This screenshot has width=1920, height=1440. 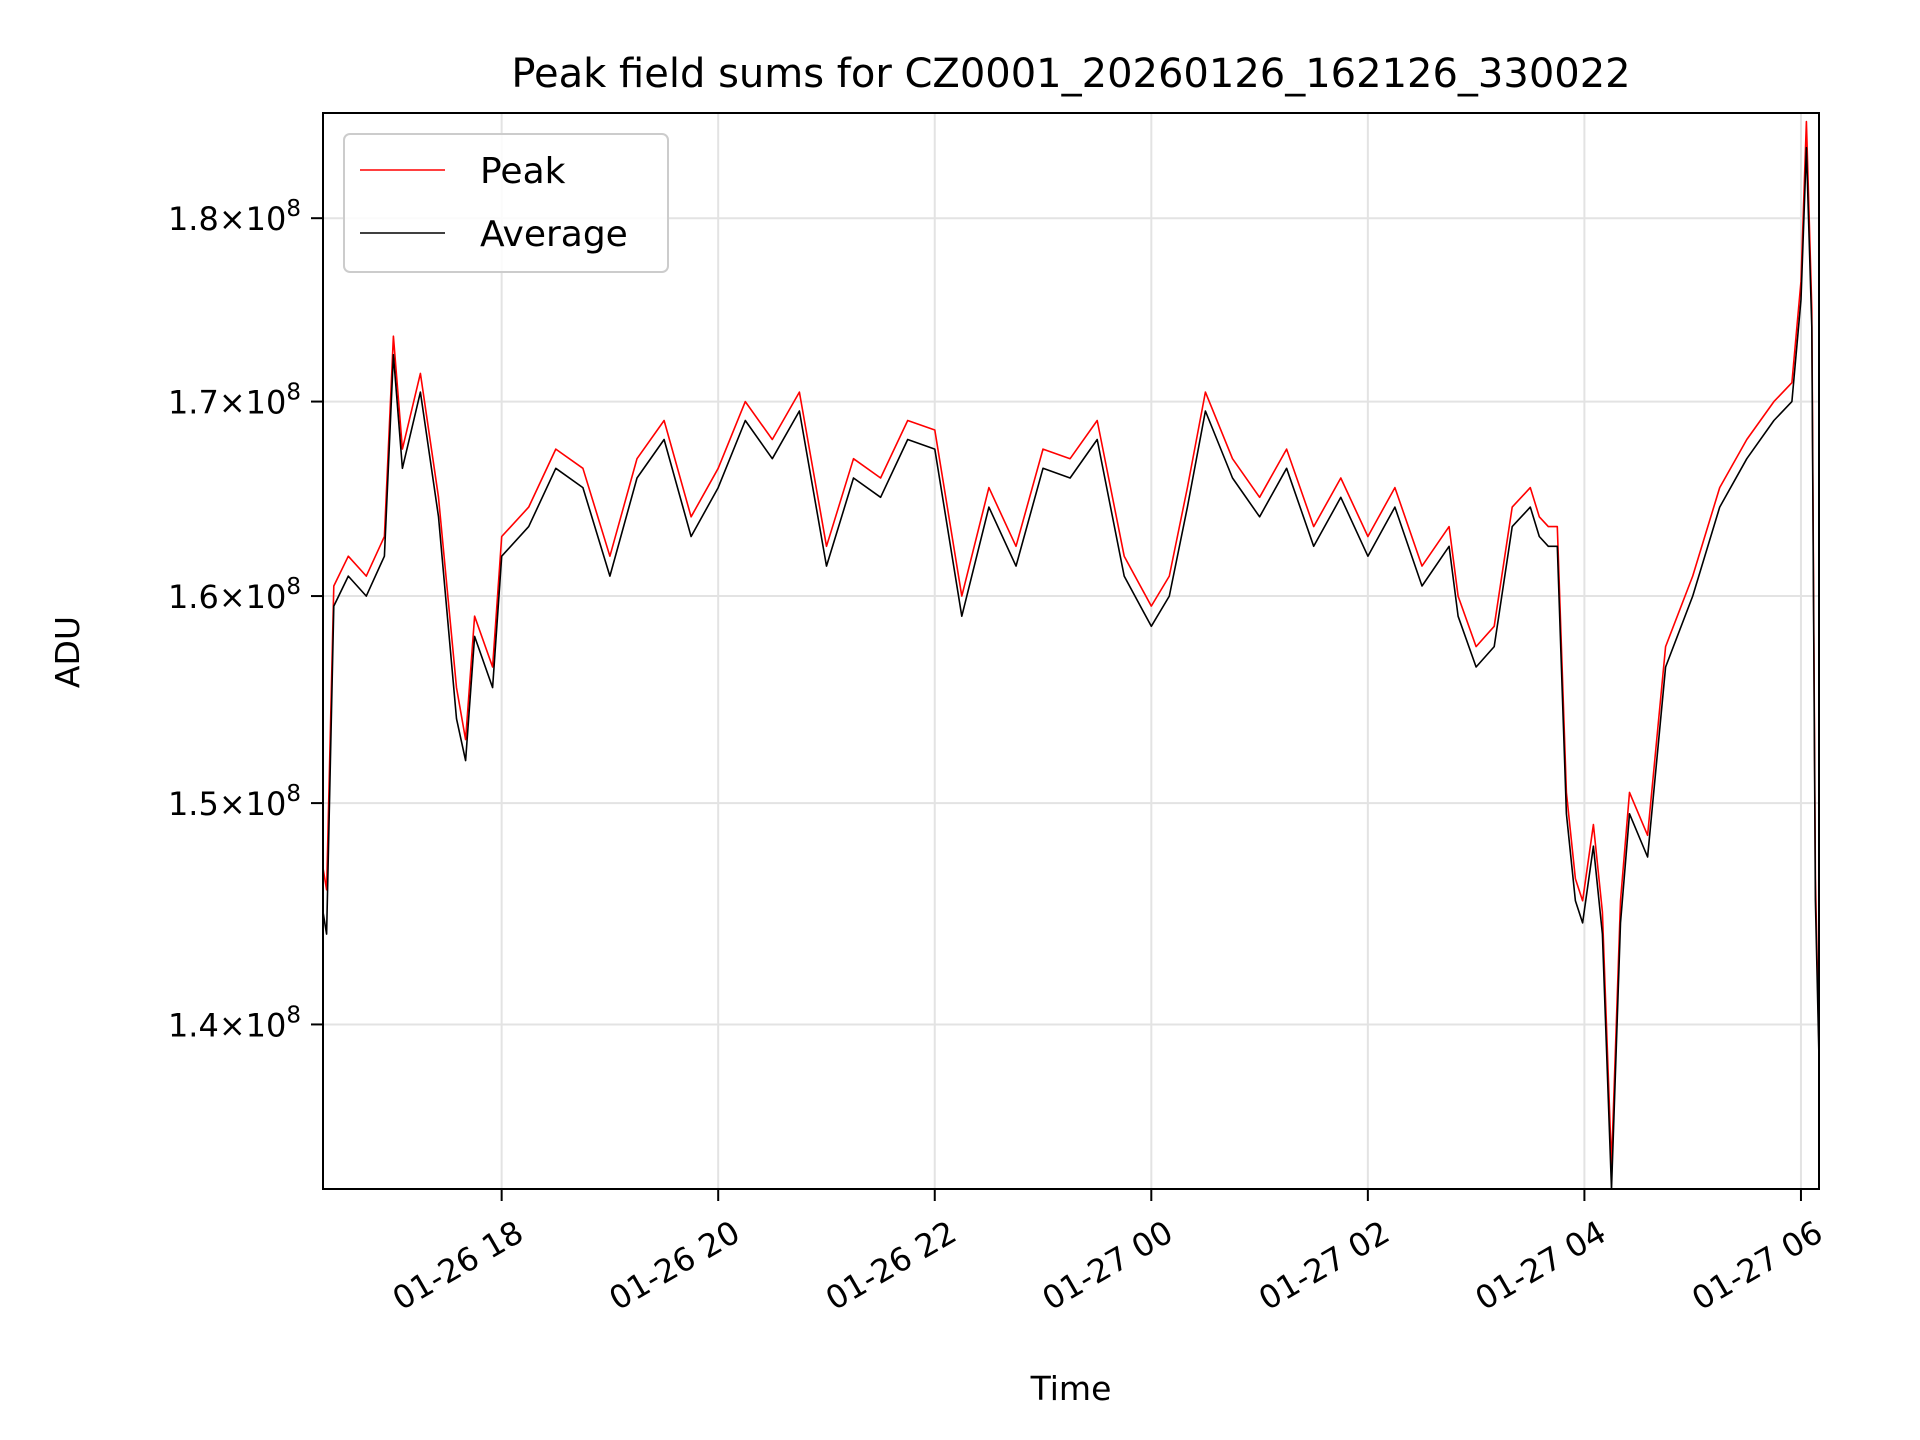 I want to click on legend-label-average: Average, so click(x=554, y=234).